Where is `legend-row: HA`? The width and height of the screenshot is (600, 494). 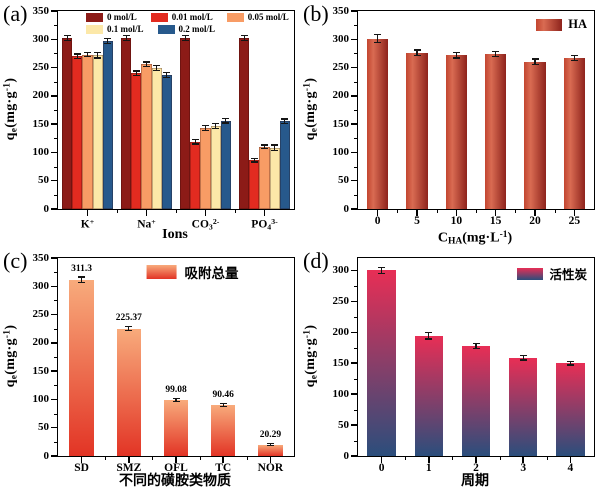 legend-row: HA is located at coordinates (561, 24).